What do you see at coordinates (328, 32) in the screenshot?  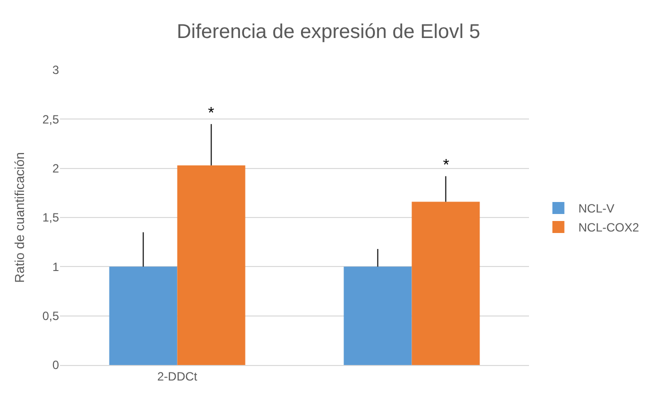 I see `chart-title: Diferencia de expresión de Elovl 5` at bounding box center [328, 32].